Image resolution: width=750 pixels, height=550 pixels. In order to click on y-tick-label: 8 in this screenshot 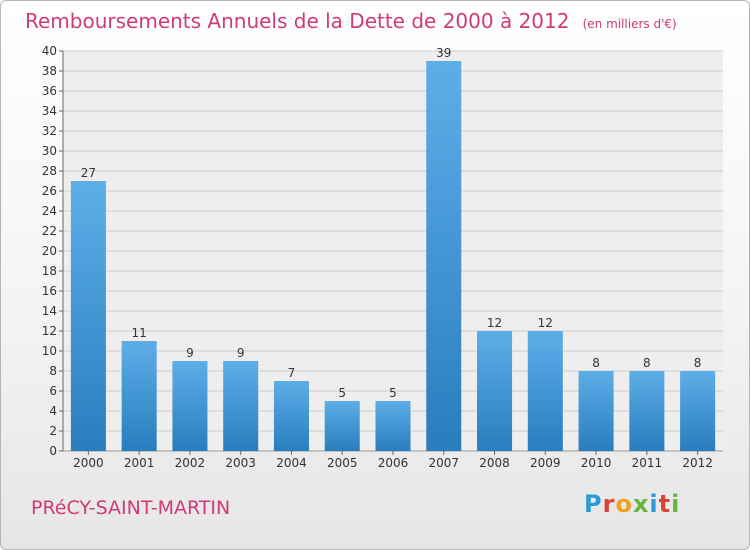, I will do `click(53, 371)`.